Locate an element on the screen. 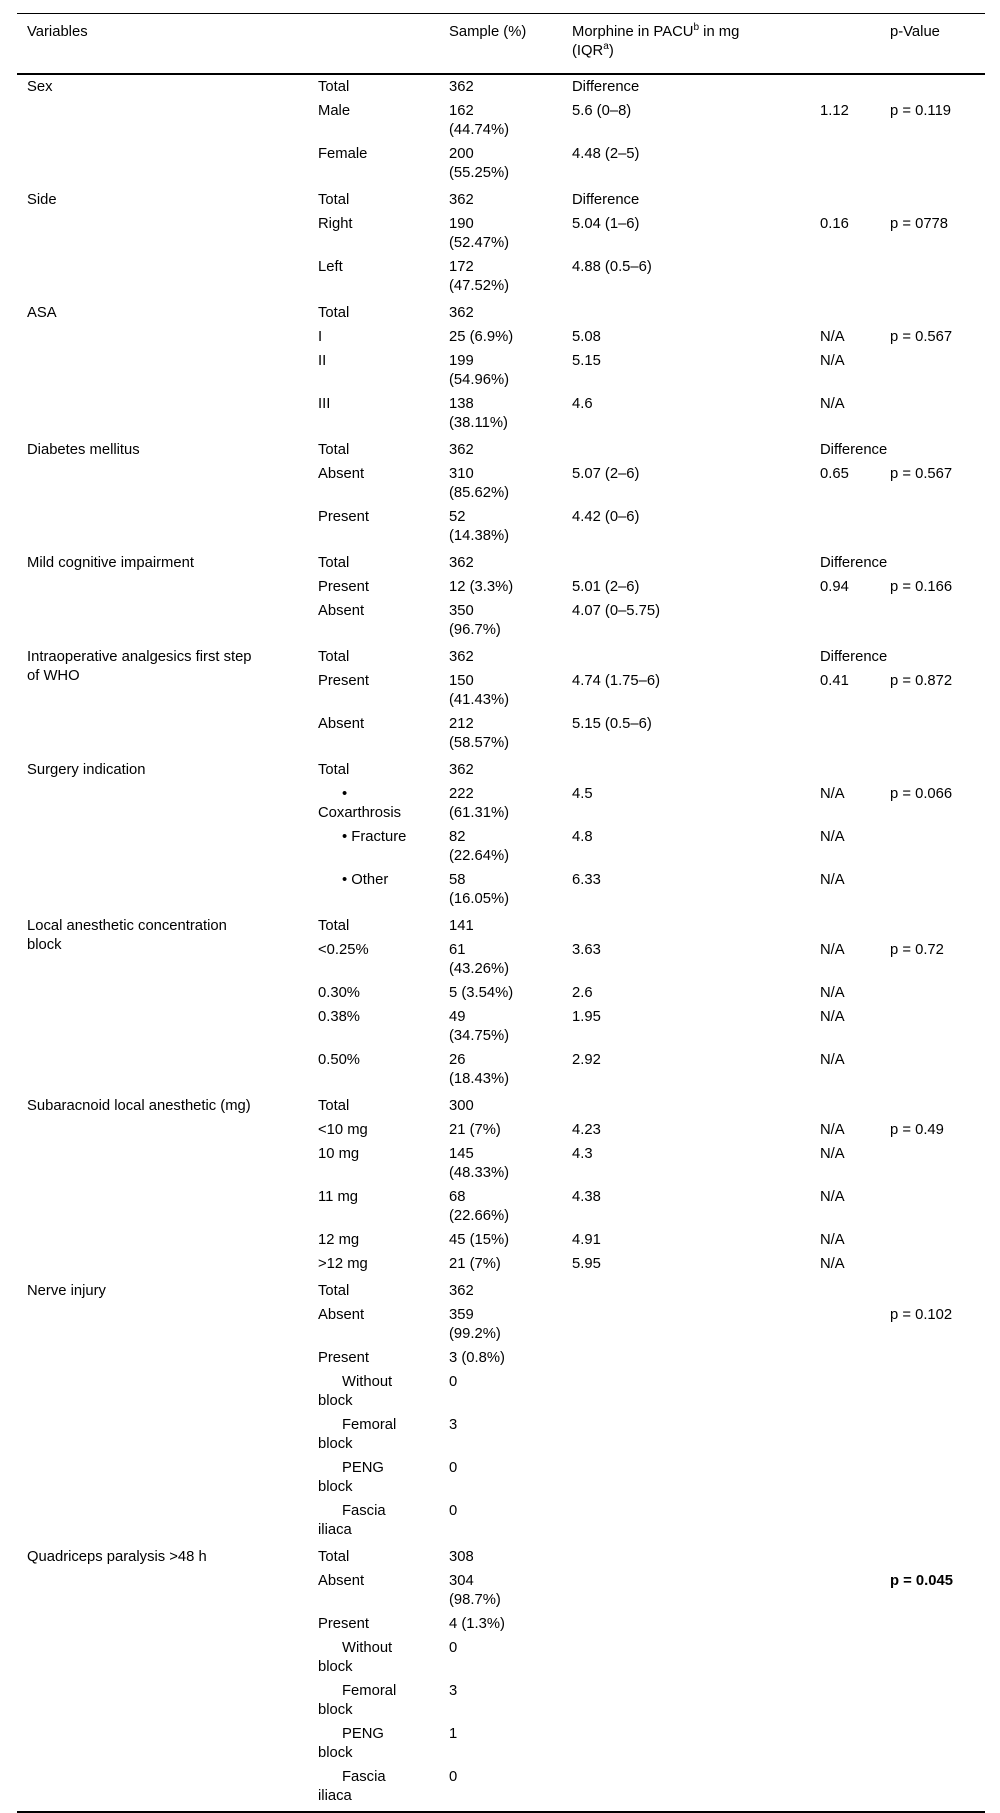 This screenshot has width=1000, height=1813. subcategory-cell: >12 mg is located at coordinates (343, 1264).